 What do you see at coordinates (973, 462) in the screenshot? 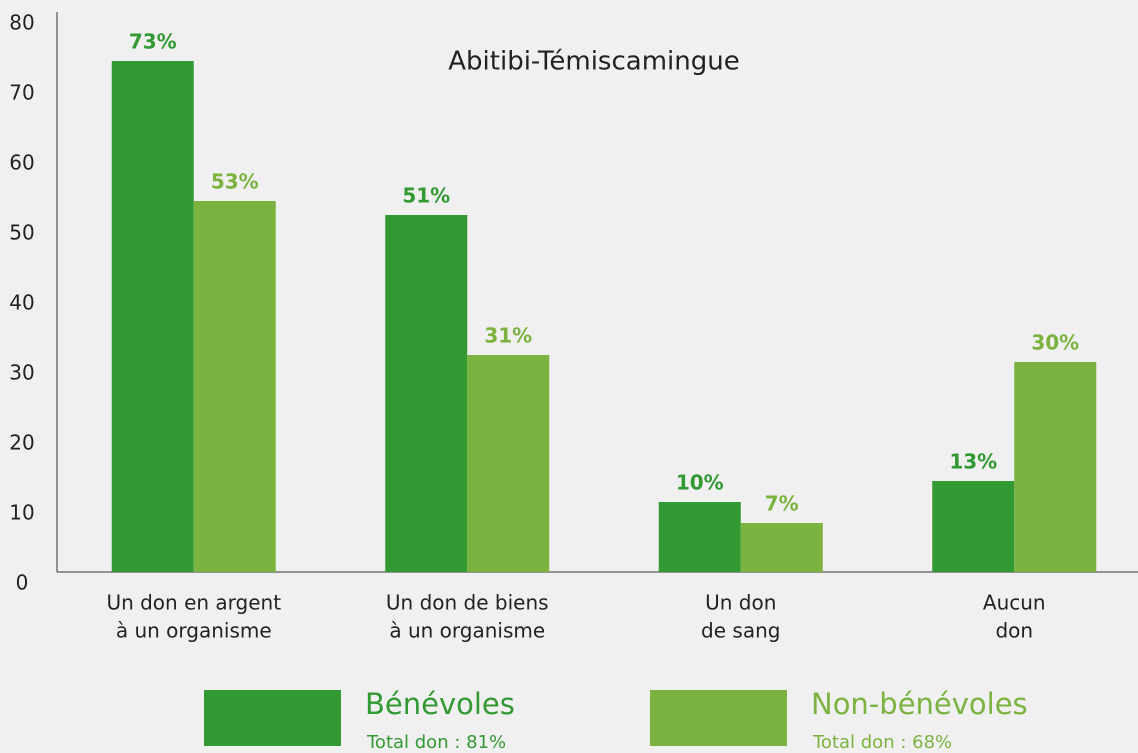
I see `value-label: 13%` at bounding box center [973, 462].